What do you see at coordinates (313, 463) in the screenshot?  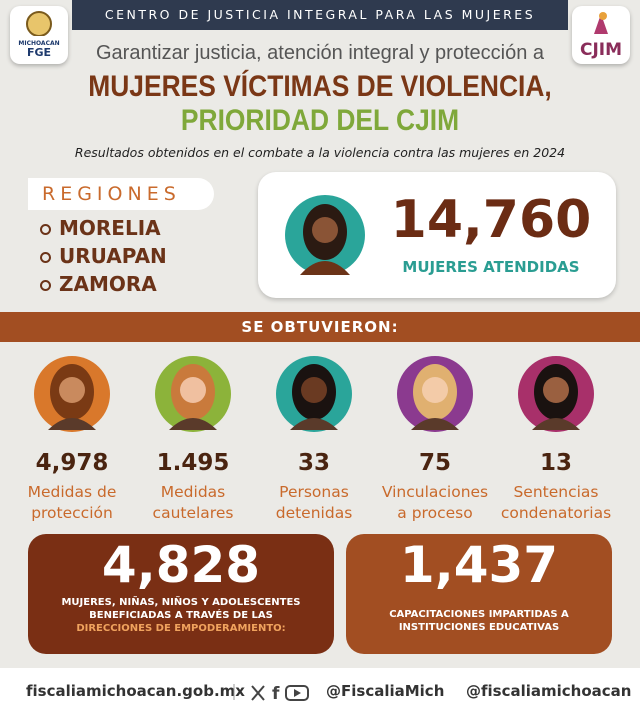 I see `stat-value: 33` at bounding box center [313, 463].